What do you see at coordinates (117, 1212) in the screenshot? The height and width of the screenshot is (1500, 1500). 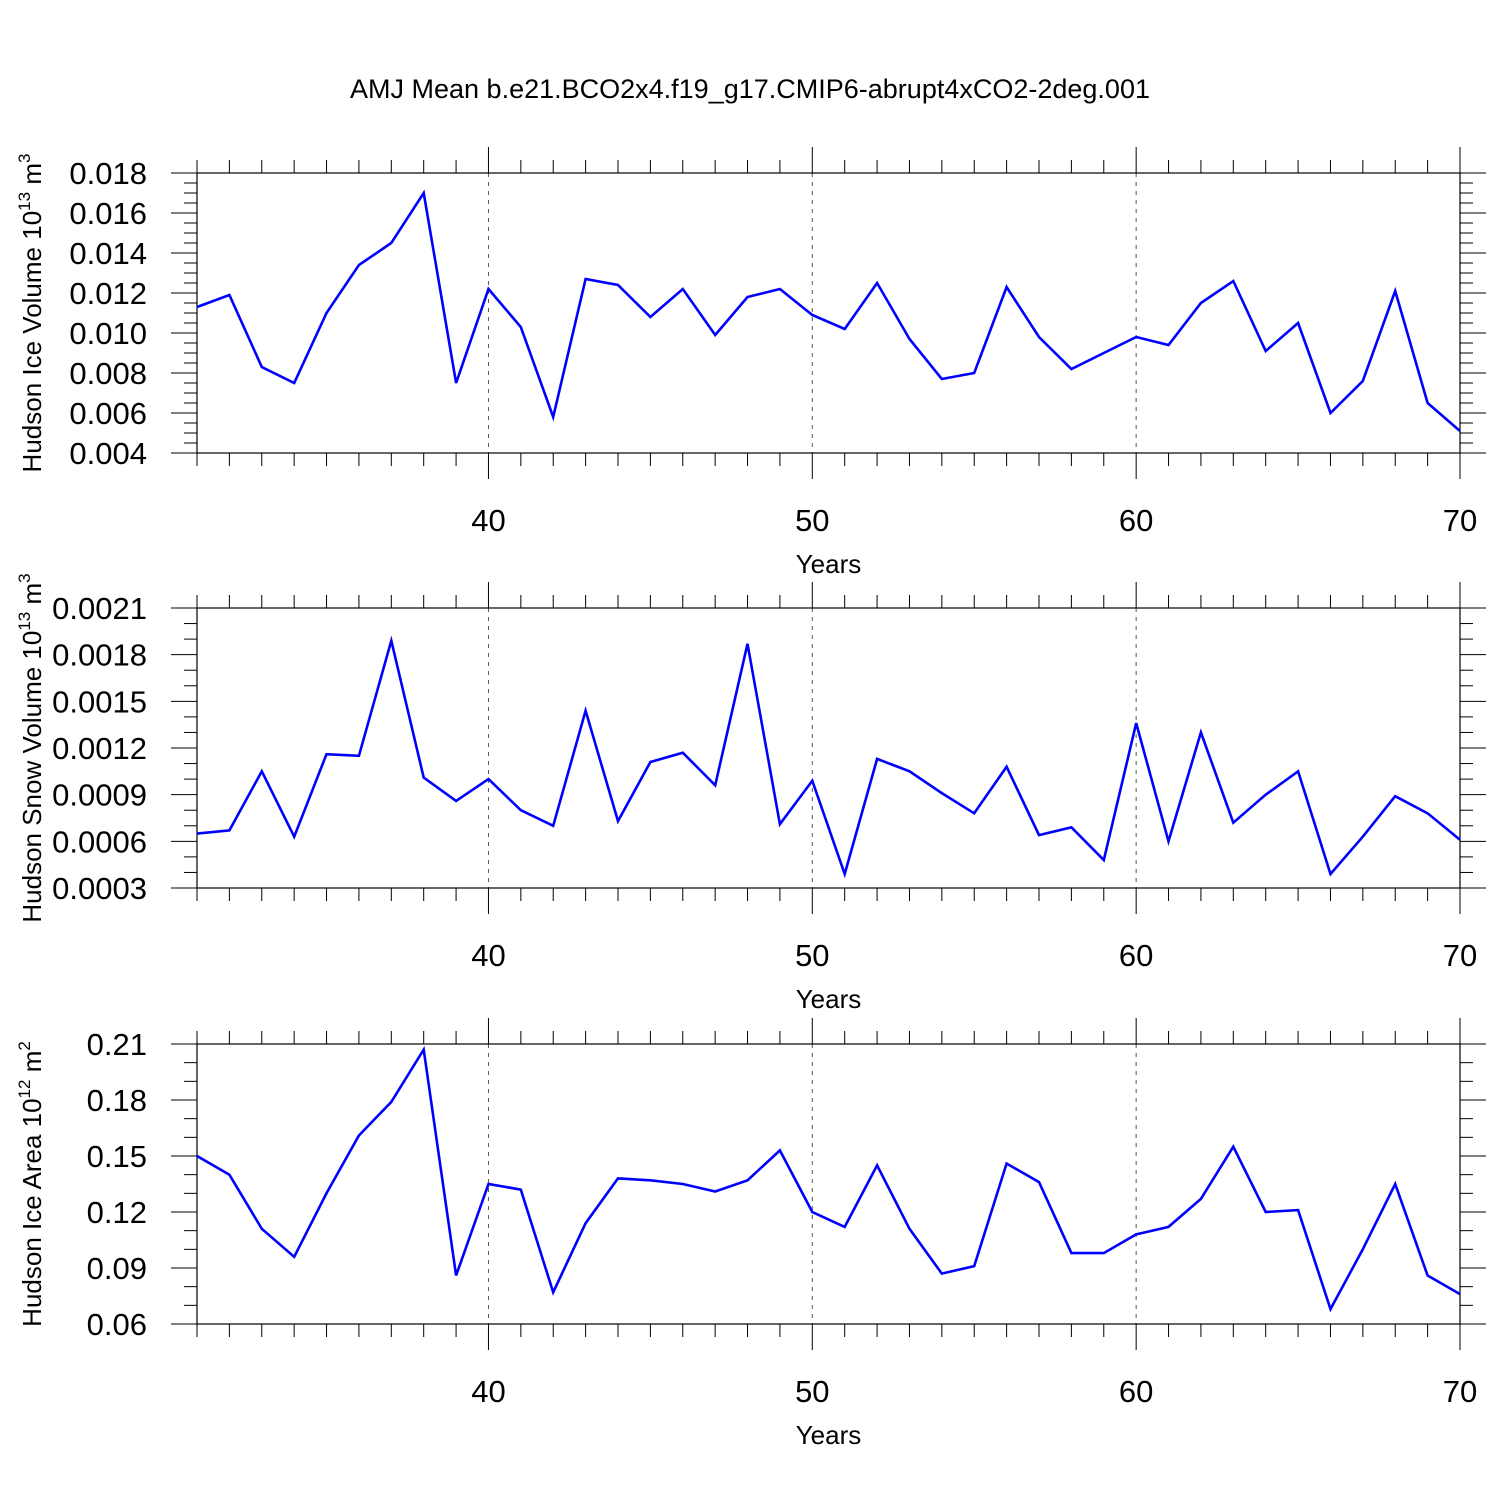 I see `panel-3-y-tick-label: 0.12` at bounding box center [117, 1212].